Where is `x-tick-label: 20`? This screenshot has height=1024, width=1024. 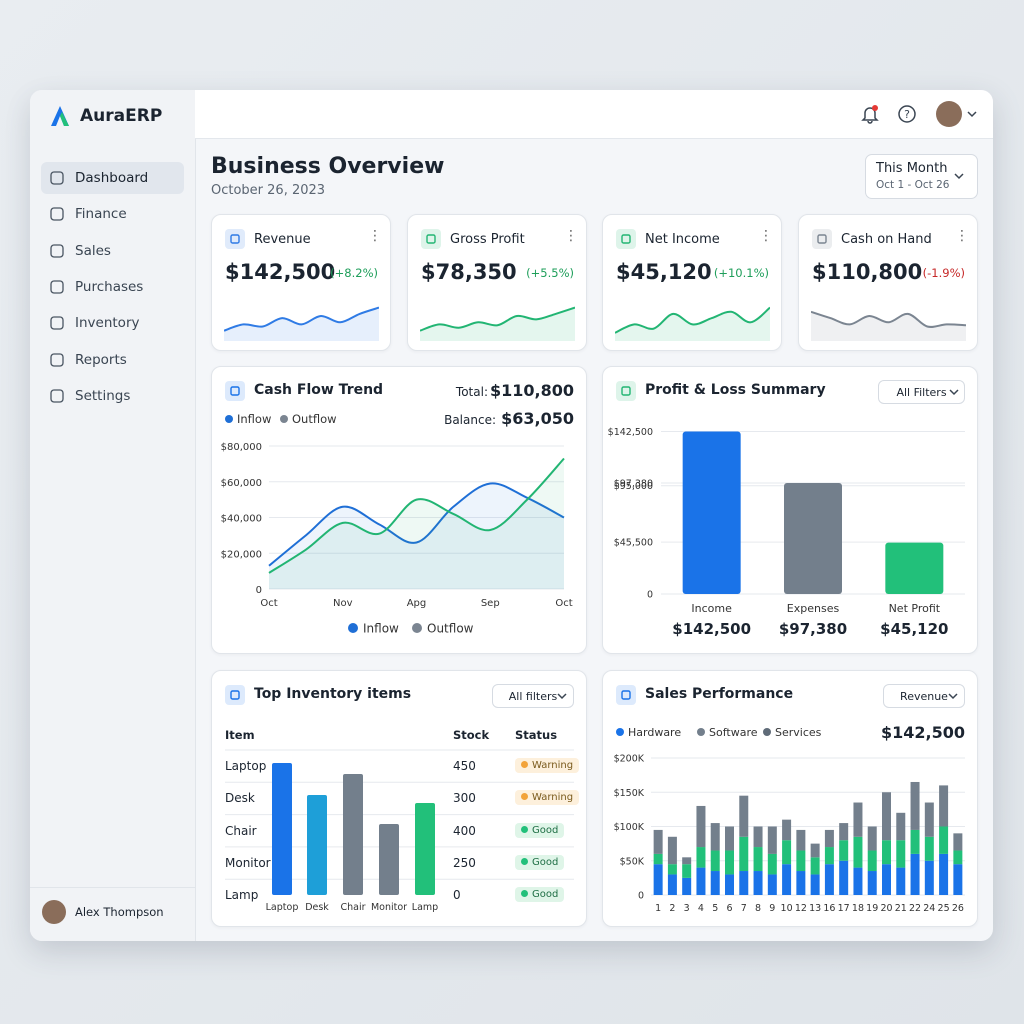 x-tick-label: 20 is located at coordinates (886, 908).